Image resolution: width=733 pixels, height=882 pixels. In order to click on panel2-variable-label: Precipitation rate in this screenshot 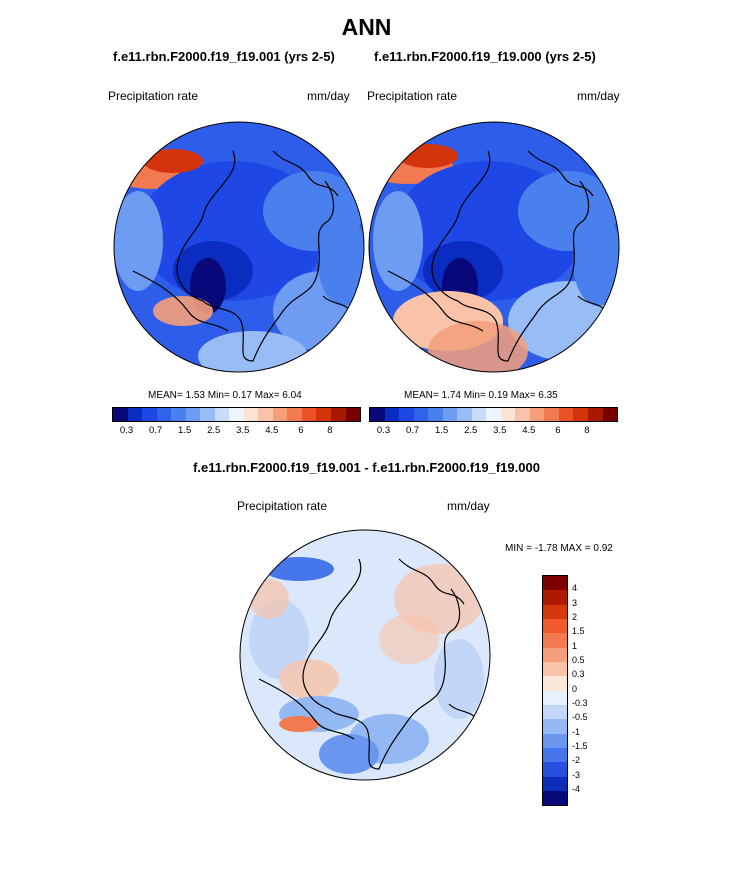, I will do `click(412, 96)`.